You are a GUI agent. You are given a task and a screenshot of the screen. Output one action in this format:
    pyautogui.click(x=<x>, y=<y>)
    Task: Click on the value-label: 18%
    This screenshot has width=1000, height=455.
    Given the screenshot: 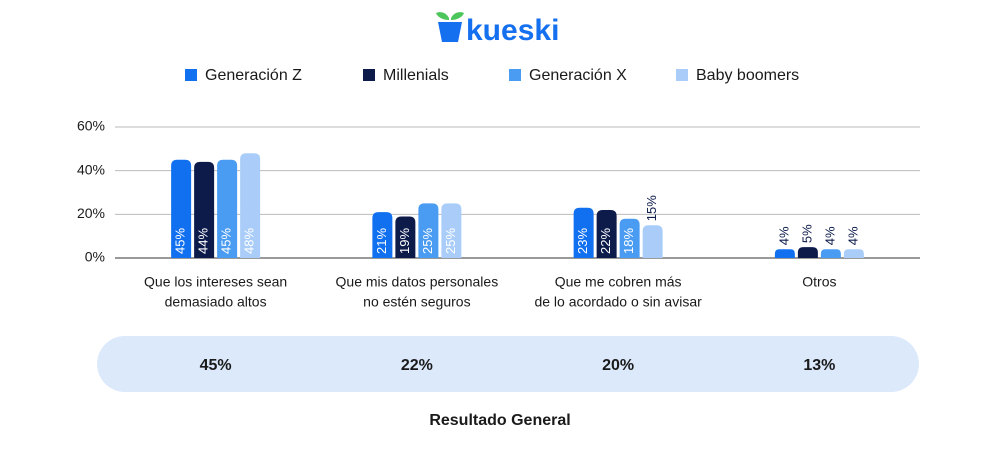 What is the action you would take?
    pyautogui.click(x=628, y=241)
    